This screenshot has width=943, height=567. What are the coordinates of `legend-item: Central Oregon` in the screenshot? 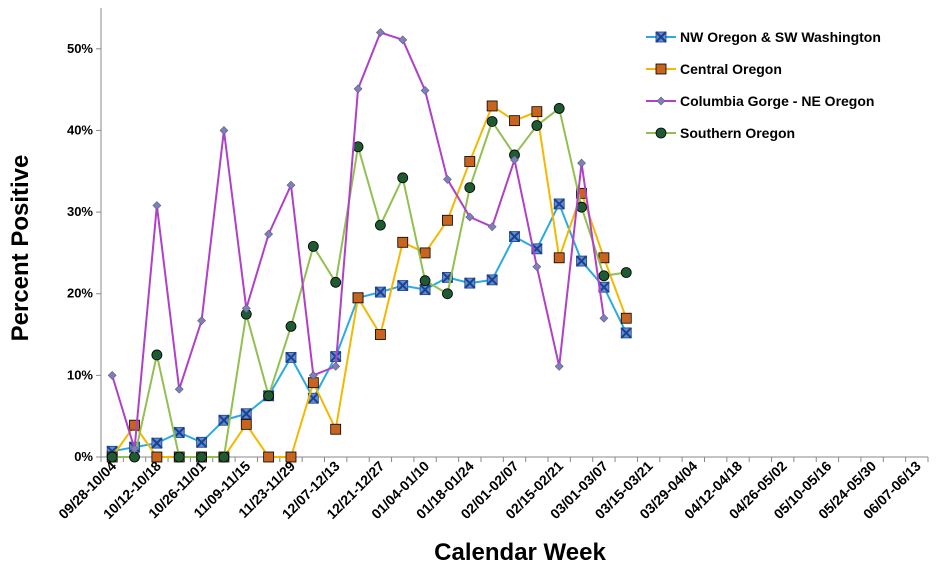 It's located at (714, 69).